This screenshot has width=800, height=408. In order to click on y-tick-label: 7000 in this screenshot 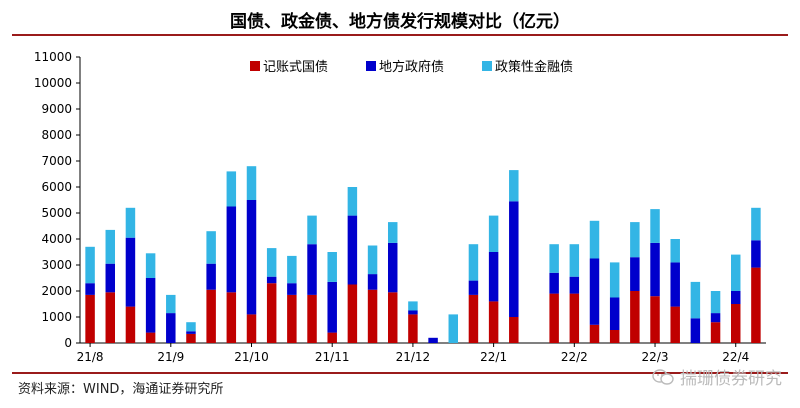, I will do `click(56, 161)`.